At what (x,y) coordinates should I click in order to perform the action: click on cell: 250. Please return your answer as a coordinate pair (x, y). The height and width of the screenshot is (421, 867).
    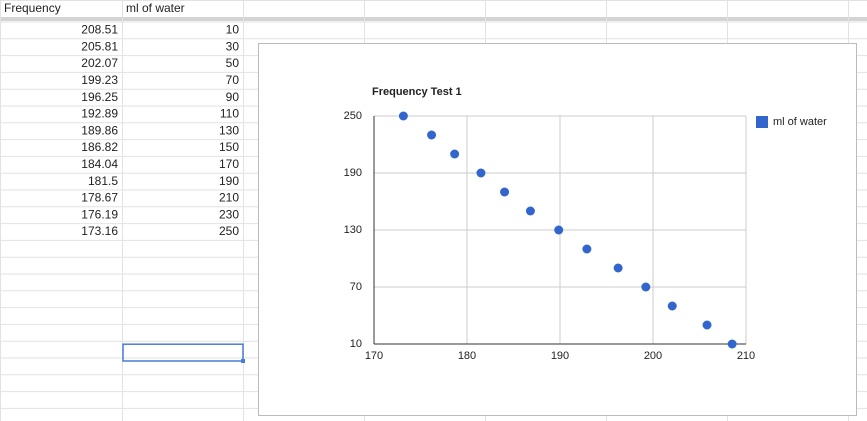
    Looking at the image, I should click on (229, 231).